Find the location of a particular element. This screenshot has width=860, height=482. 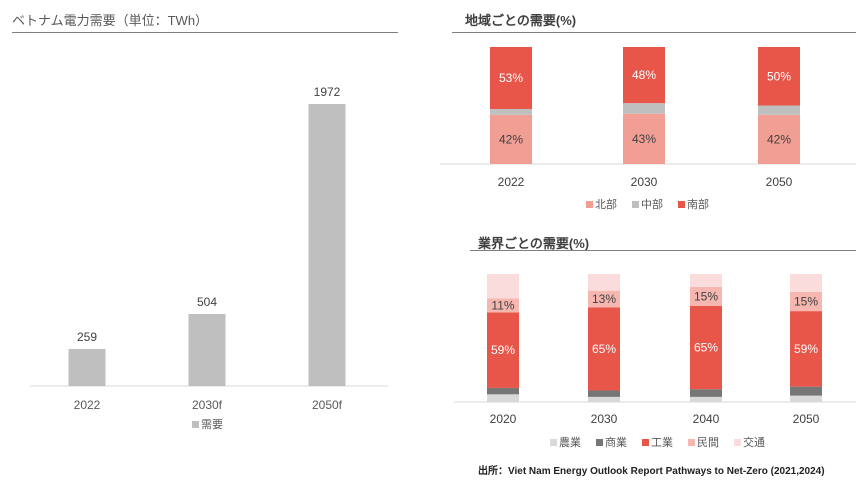

segment-value-label: 43% is located at coordinates (644, 139).